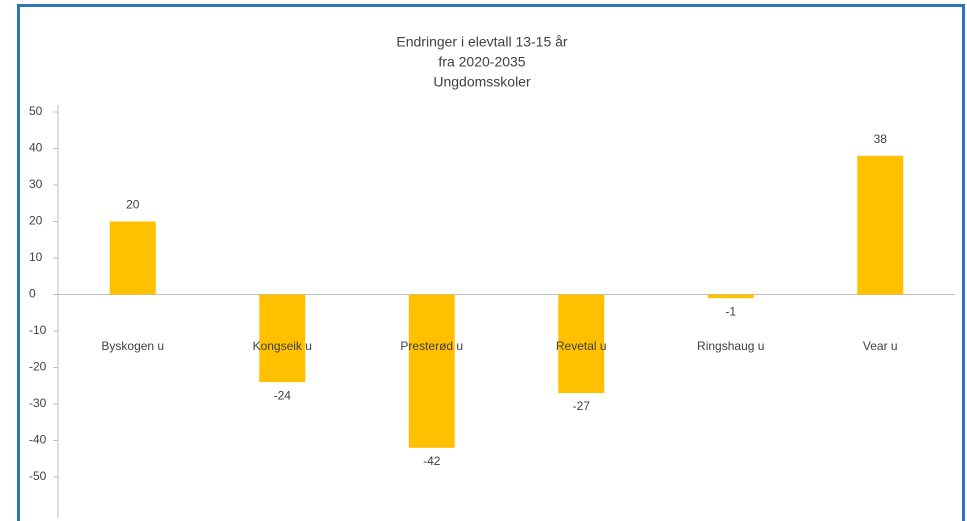  I want to click on y-tick-label: -20, so click(38, 367).